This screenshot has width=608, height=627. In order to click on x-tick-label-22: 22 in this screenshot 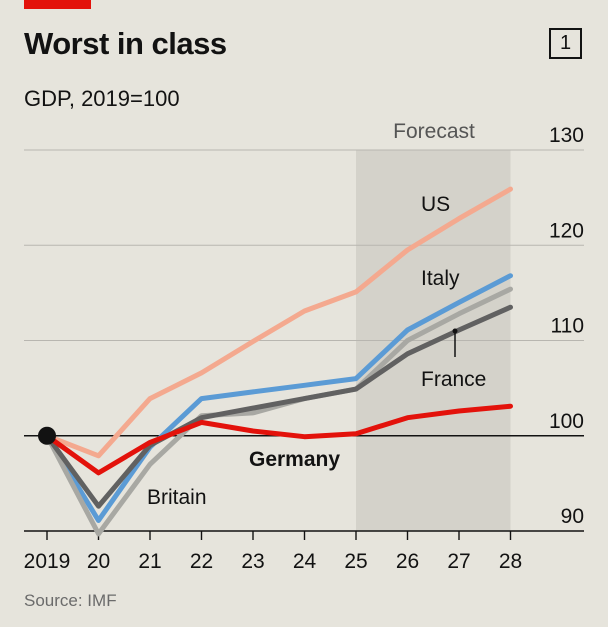, I will do `click(201, 561)`.